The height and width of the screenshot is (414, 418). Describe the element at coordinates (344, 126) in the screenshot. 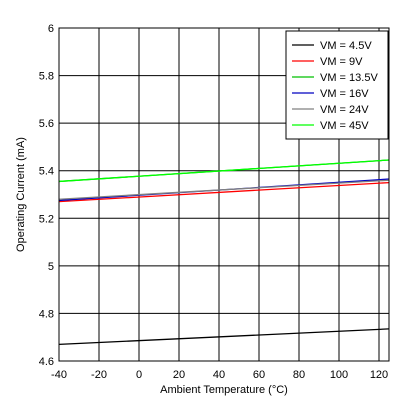

I see `legend-label: VM = 45V` at that location.